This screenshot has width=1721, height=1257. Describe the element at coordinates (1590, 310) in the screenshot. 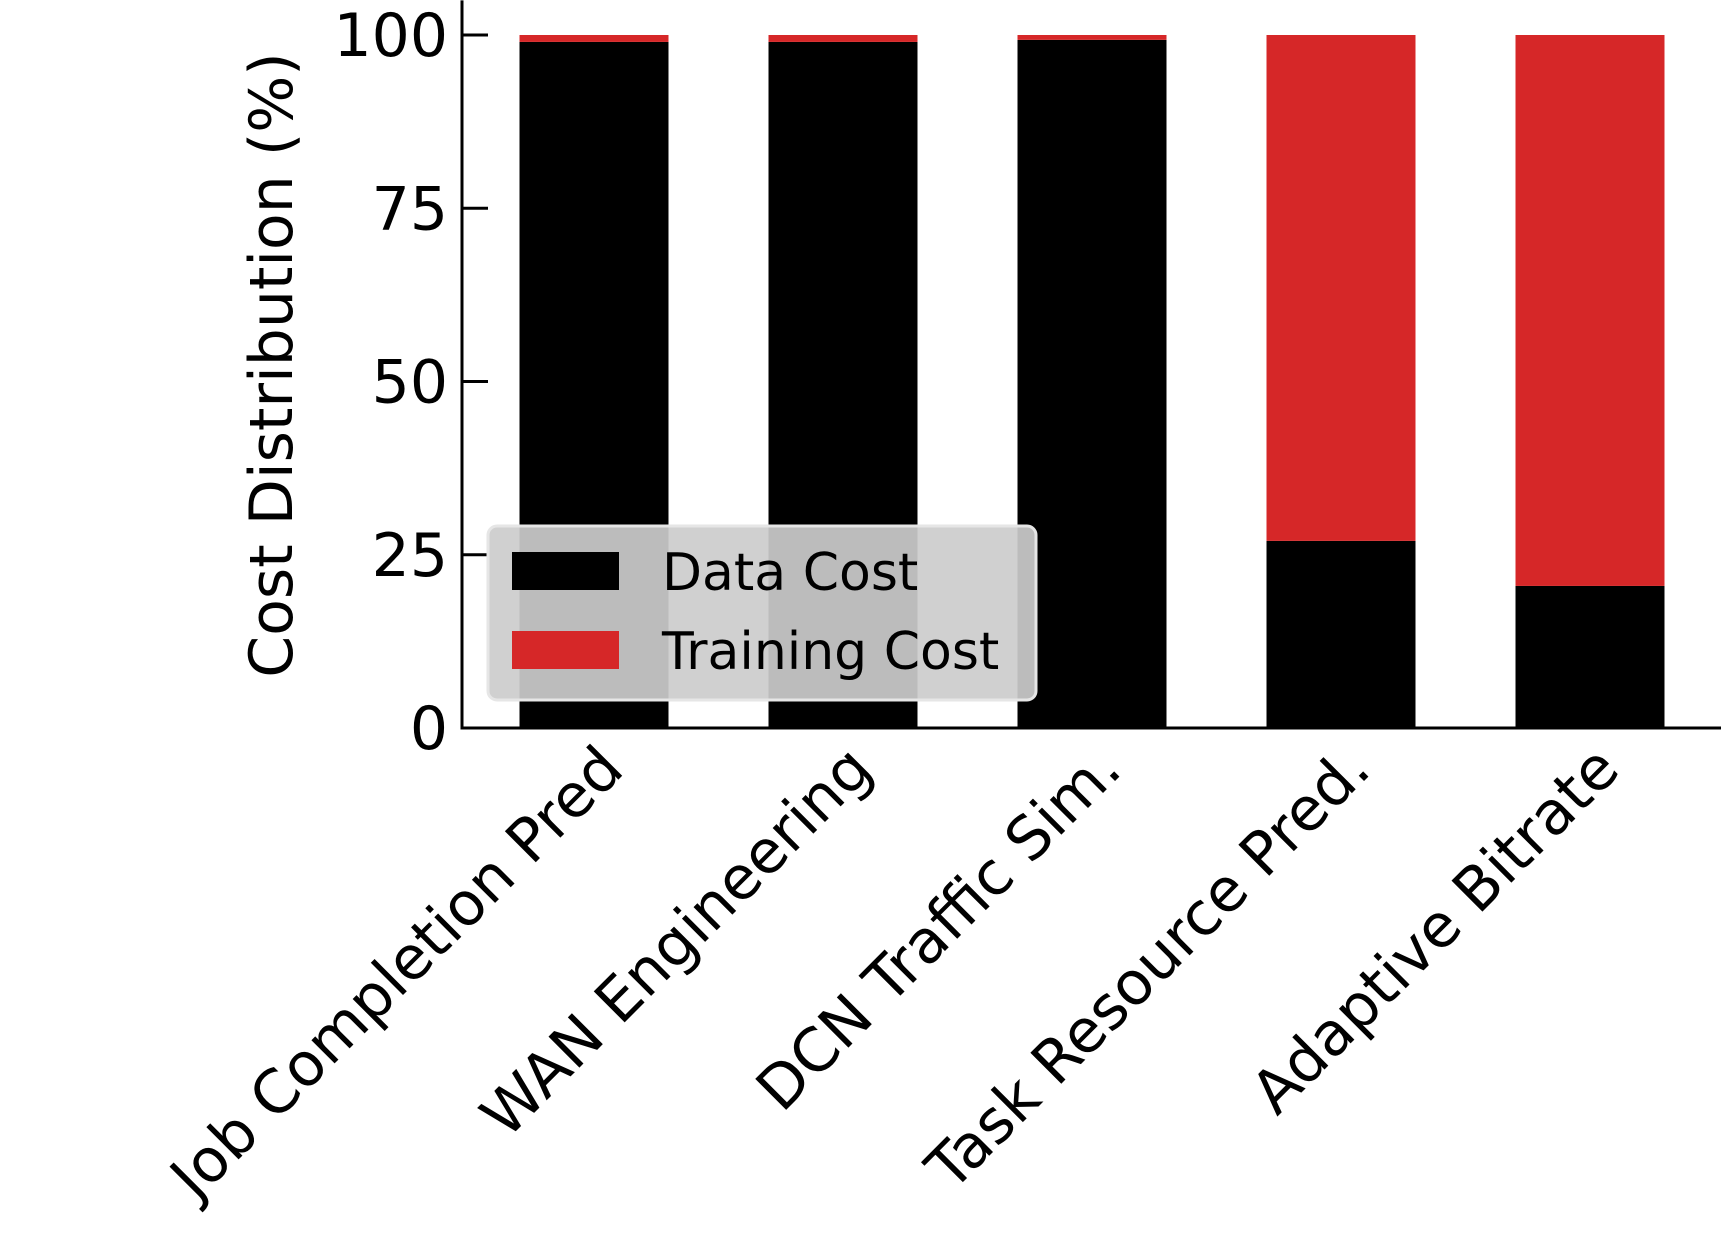

I see `bar-training-cost-adaptive-bitrate` at that location.